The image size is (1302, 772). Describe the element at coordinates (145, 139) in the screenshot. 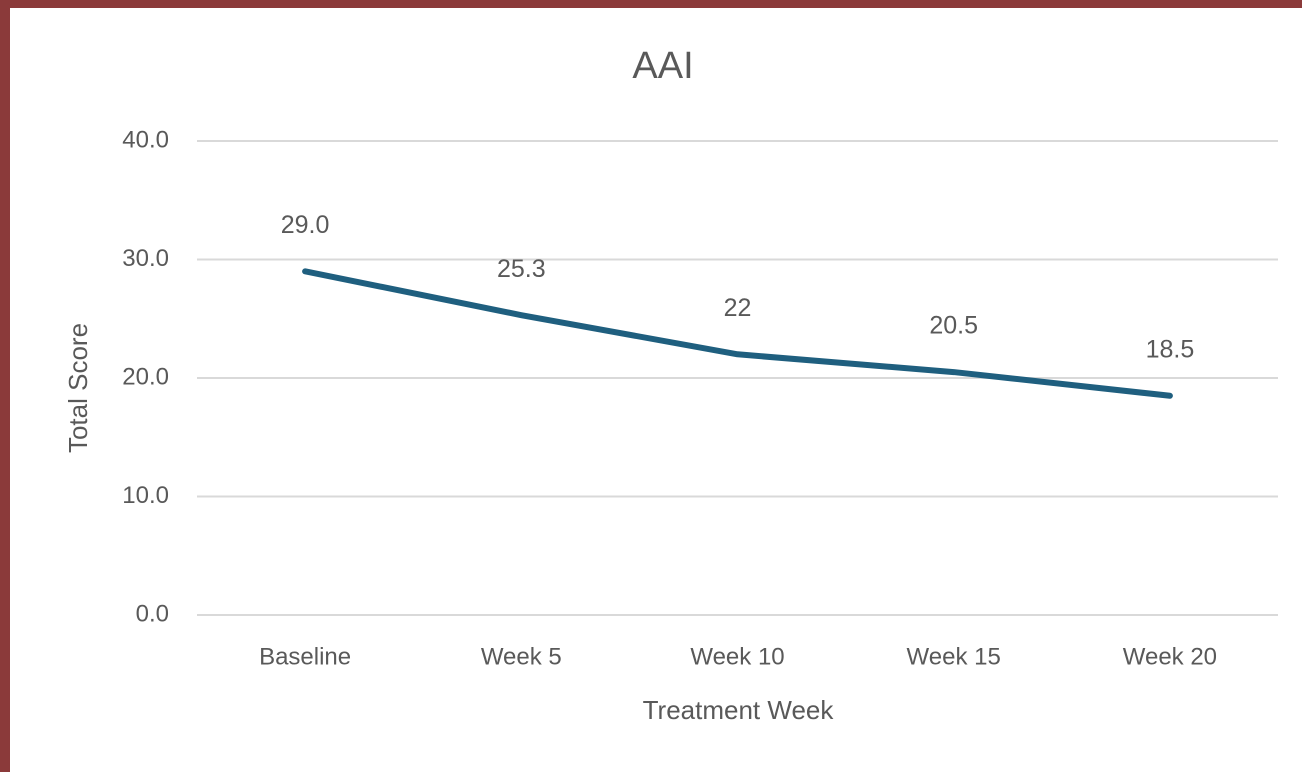

I see `y-tick-label: 40.0` at that location.